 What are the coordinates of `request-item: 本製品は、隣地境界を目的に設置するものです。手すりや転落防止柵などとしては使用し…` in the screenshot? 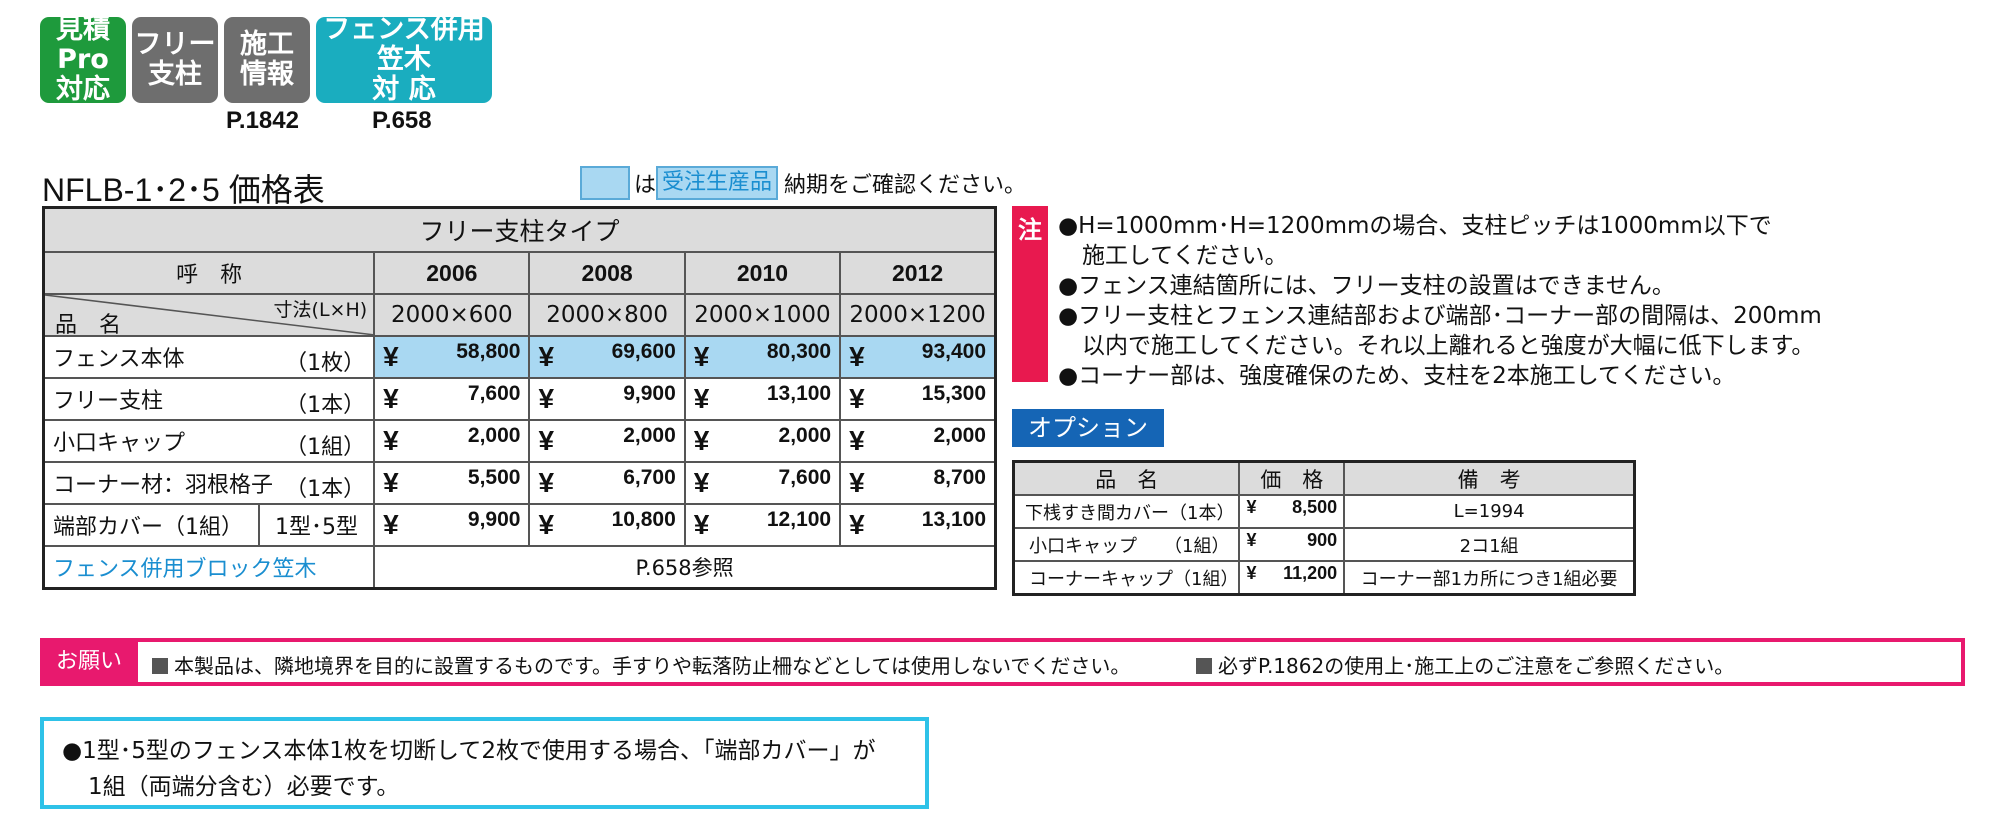 It's located at (641, 664).